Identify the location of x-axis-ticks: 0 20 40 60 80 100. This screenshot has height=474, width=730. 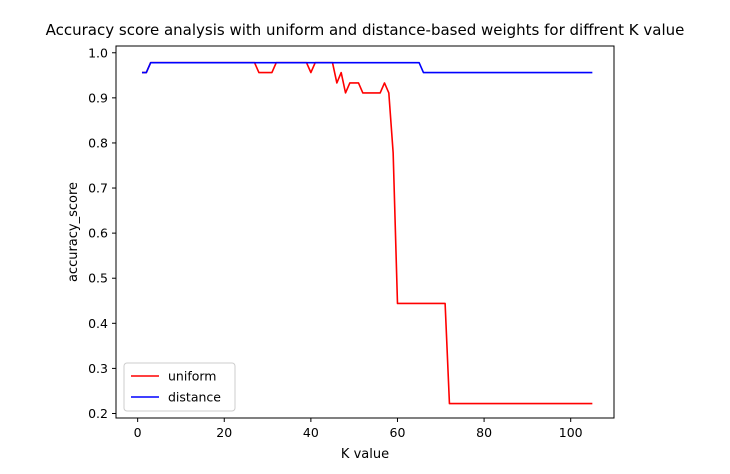
(358, 429).